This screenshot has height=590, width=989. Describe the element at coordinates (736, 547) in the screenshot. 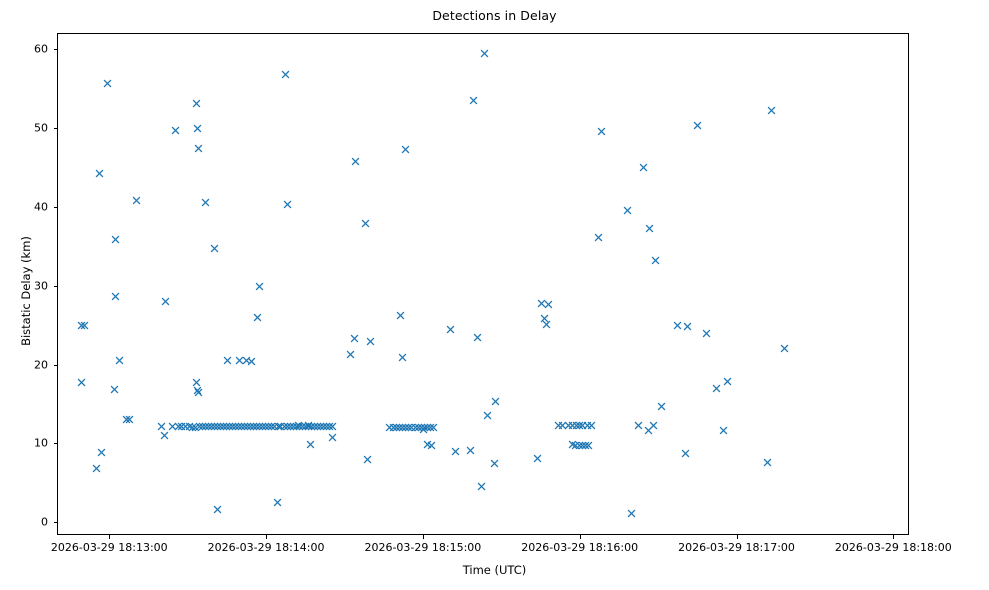

I see `x-axis-tick-label: 2026-03-29 18:17:00` at that location.